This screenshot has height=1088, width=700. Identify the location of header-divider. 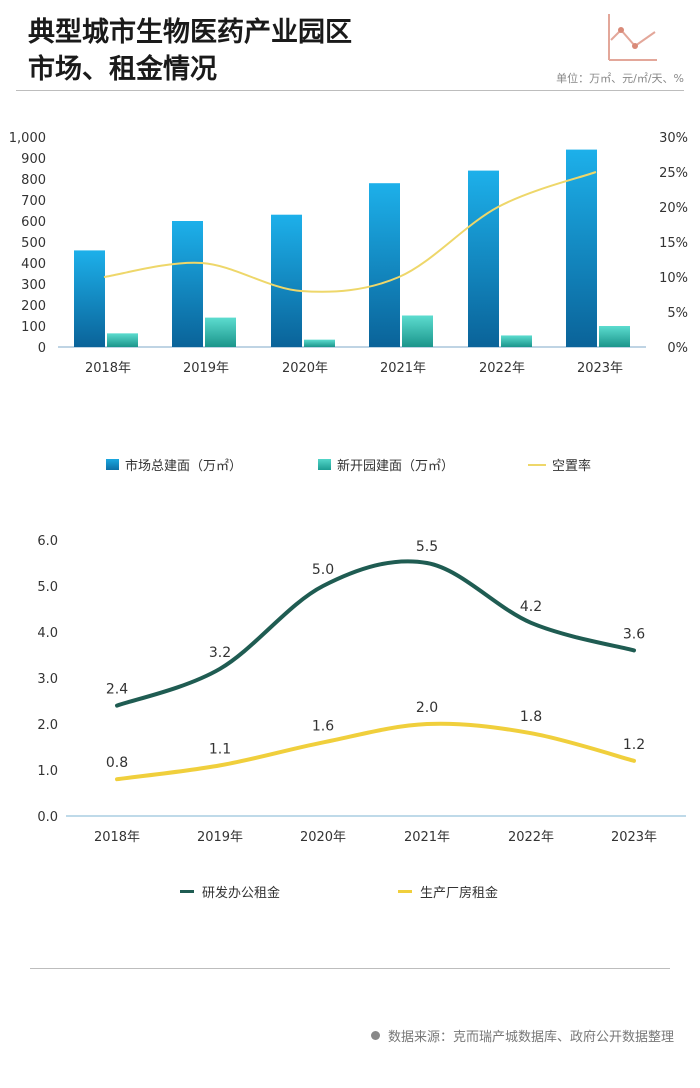
(350, 90).